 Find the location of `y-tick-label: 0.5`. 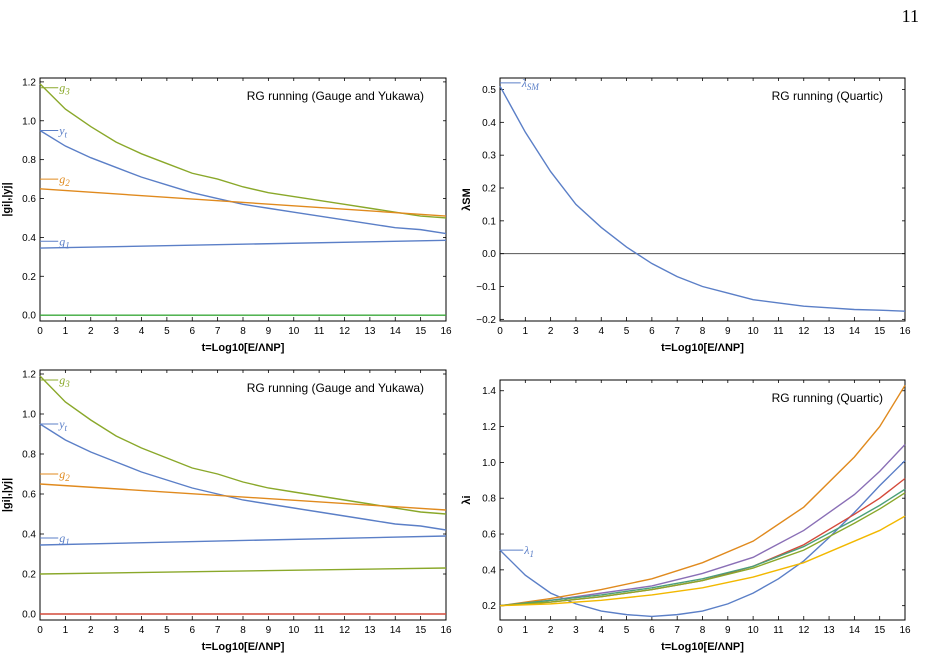

y-tick-label: 0.5 is located at coordinates (489, 90).